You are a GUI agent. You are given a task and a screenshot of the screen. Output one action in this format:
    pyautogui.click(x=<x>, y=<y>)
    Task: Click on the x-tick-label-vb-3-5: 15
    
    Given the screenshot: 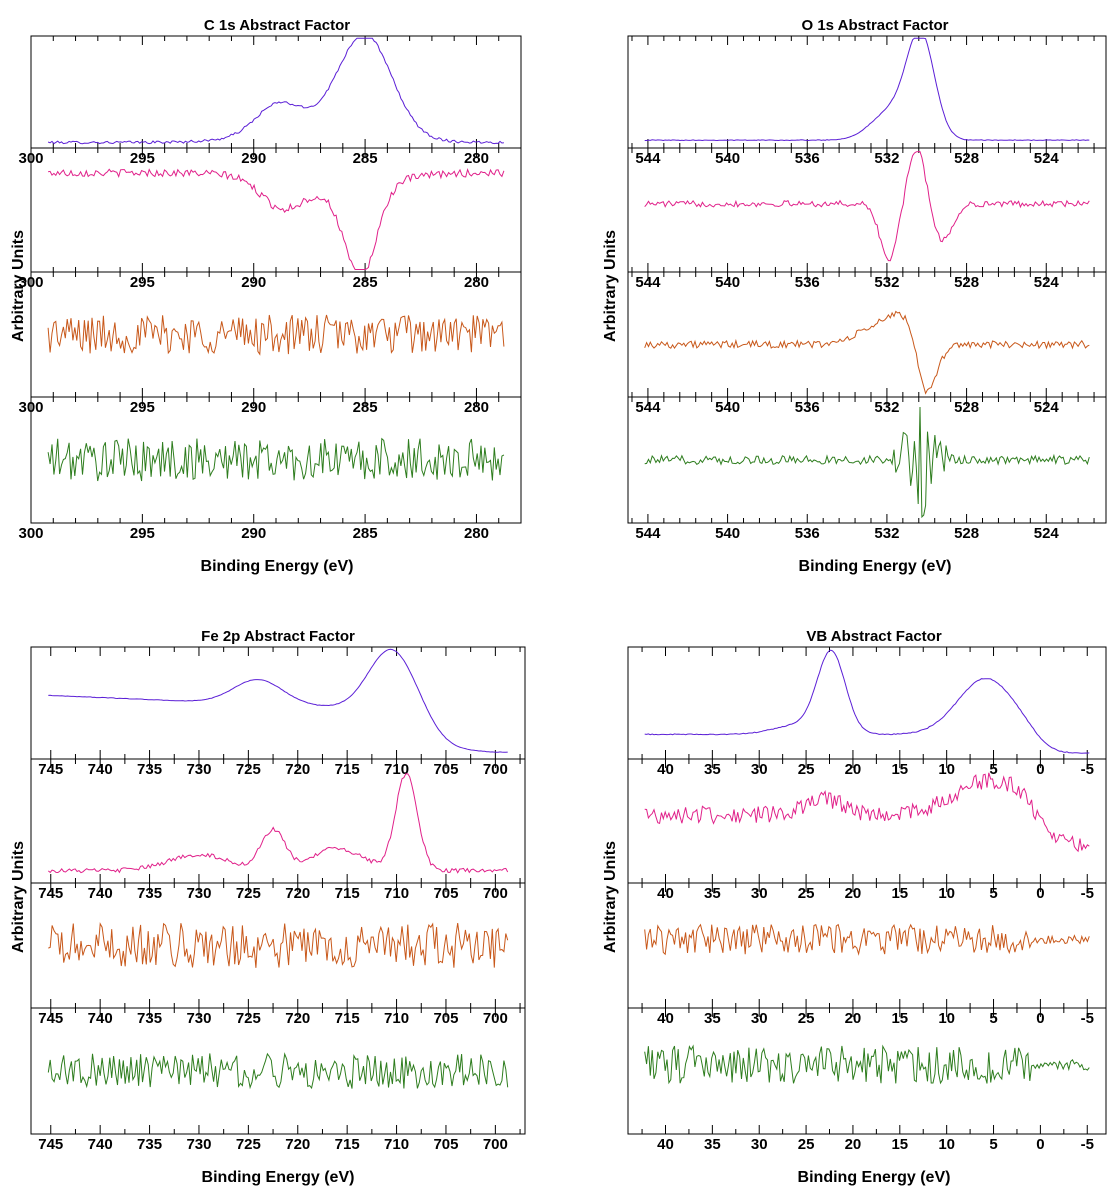 What is the action you would take?
    pyautogui.click(x=899, y=1018)
    